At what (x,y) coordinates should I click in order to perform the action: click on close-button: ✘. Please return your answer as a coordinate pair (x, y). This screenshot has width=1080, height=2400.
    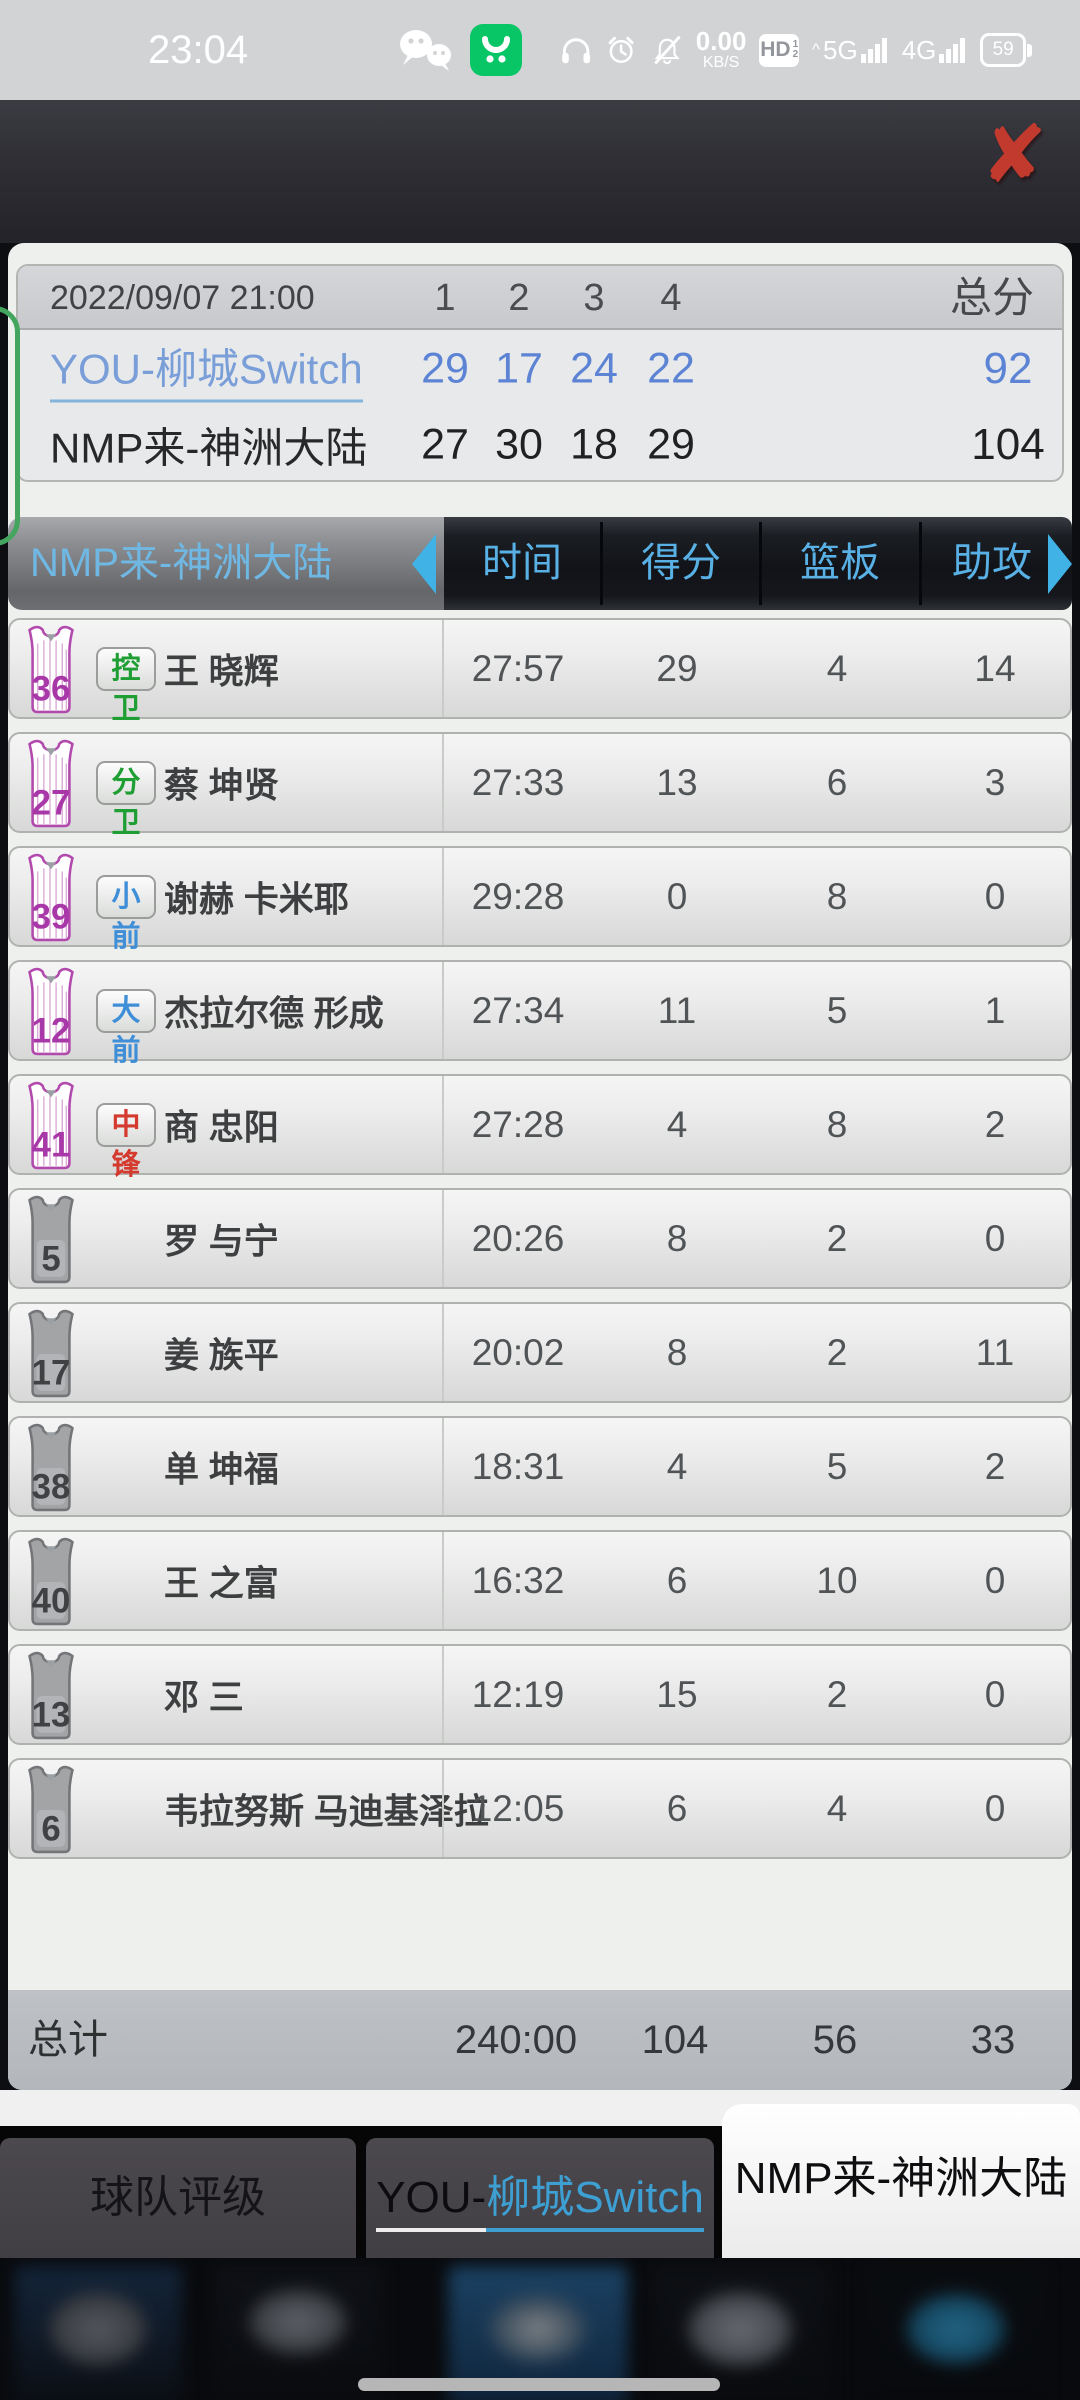
    Looking at the image, I should click on (1014, 154).